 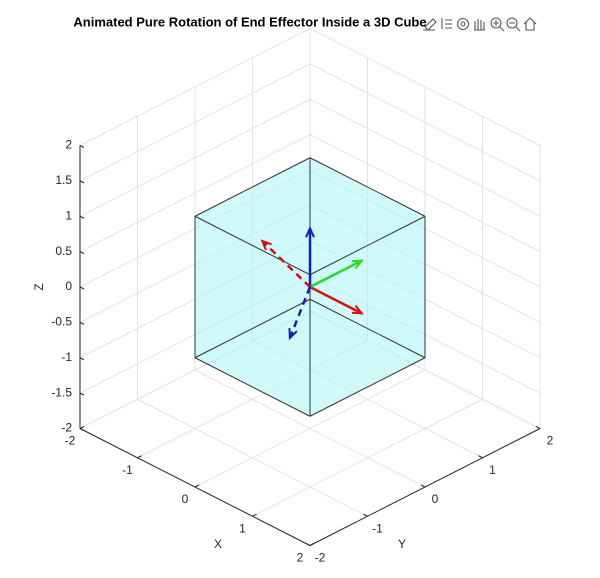 What do you see at coordinates (66, 357) in the screenshot?
I see `z-tick-label: -1` at bounding box center [66, 357].